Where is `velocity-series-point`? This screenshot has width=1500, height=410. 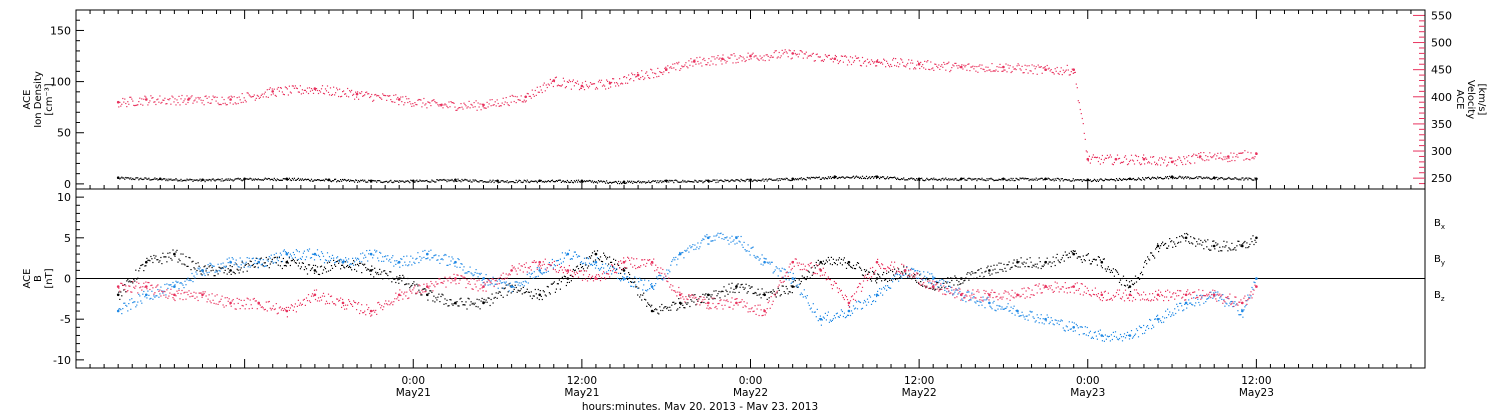 velocity-series-point is located at coordinates (877, 61).